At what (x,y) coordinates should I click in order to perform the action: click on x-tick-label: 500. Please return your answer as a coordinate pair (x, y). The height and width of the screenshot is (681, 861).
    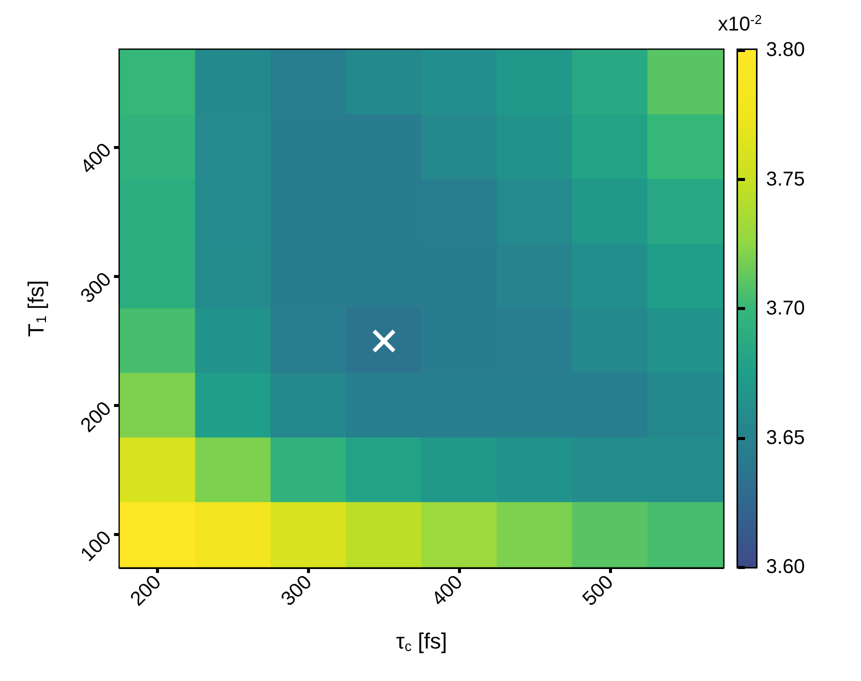
    Looking at the image, I should click on (598, 590).